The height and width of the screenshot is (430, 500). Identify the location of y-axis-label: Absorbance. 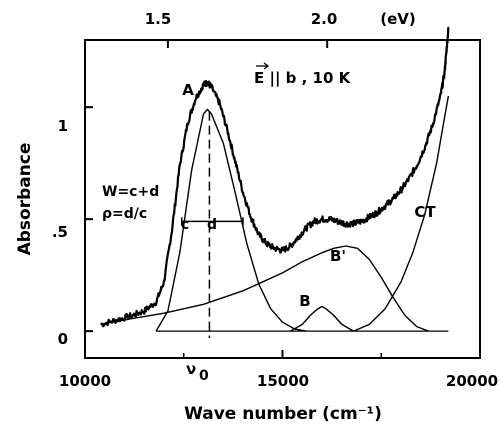
(25, 199).